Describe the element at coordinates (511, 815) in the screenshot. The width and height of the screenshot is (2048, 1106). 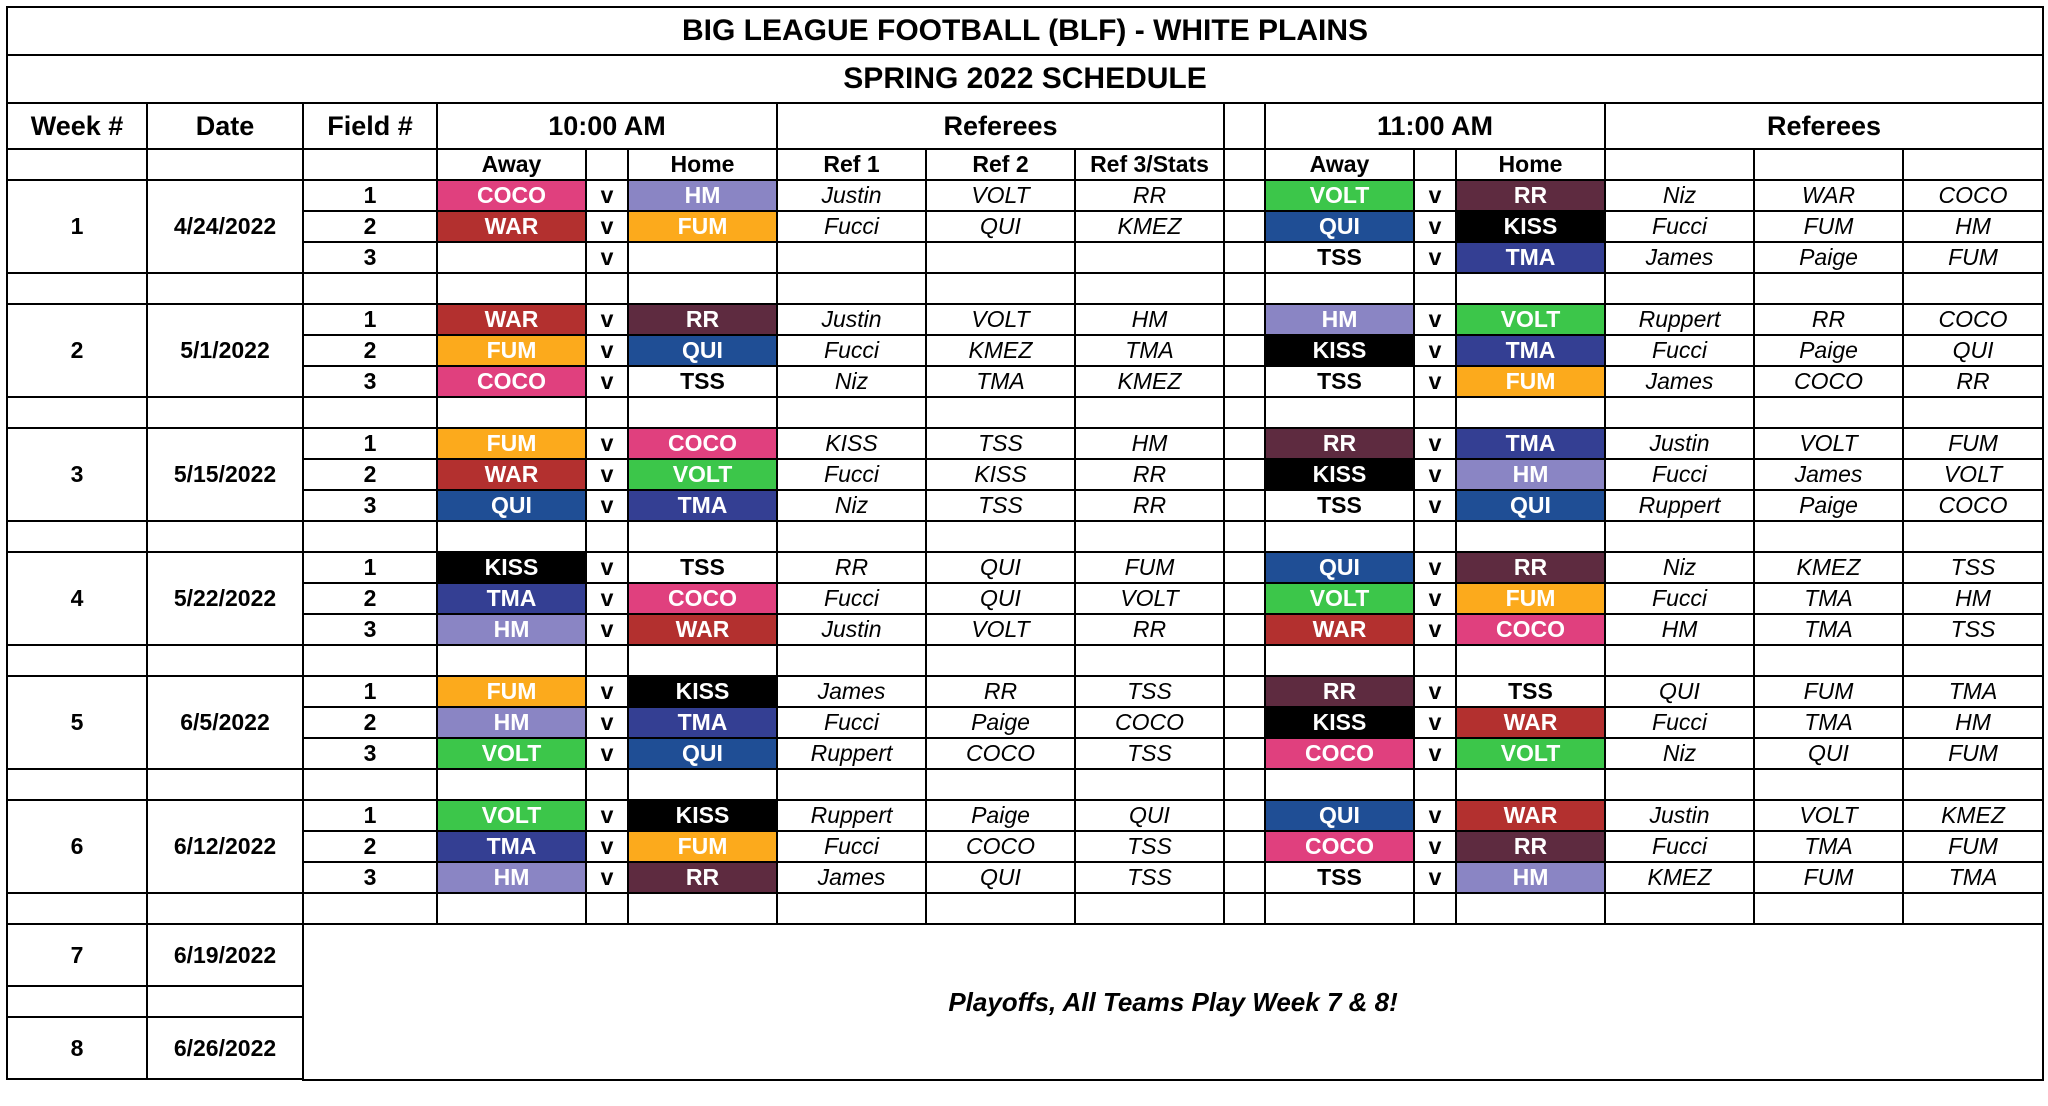
I see `away-team-1000: VOLT` at that location.